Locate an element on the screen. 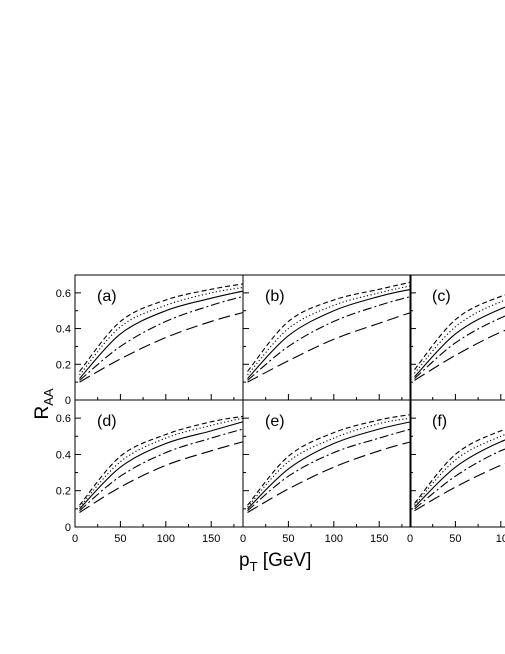 Image resolution: width=505 pixels, height=654 pixels. panel-label: (b) is located at coordinates (275, 296).